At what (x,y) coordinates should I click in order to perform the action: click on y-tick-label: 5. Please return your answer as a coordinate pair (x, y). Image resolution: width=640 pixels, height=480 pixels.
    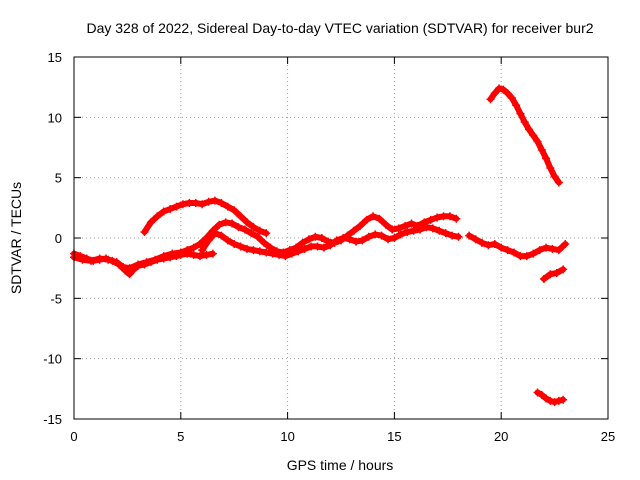
    Looking at the image, I should click on (58, 178).